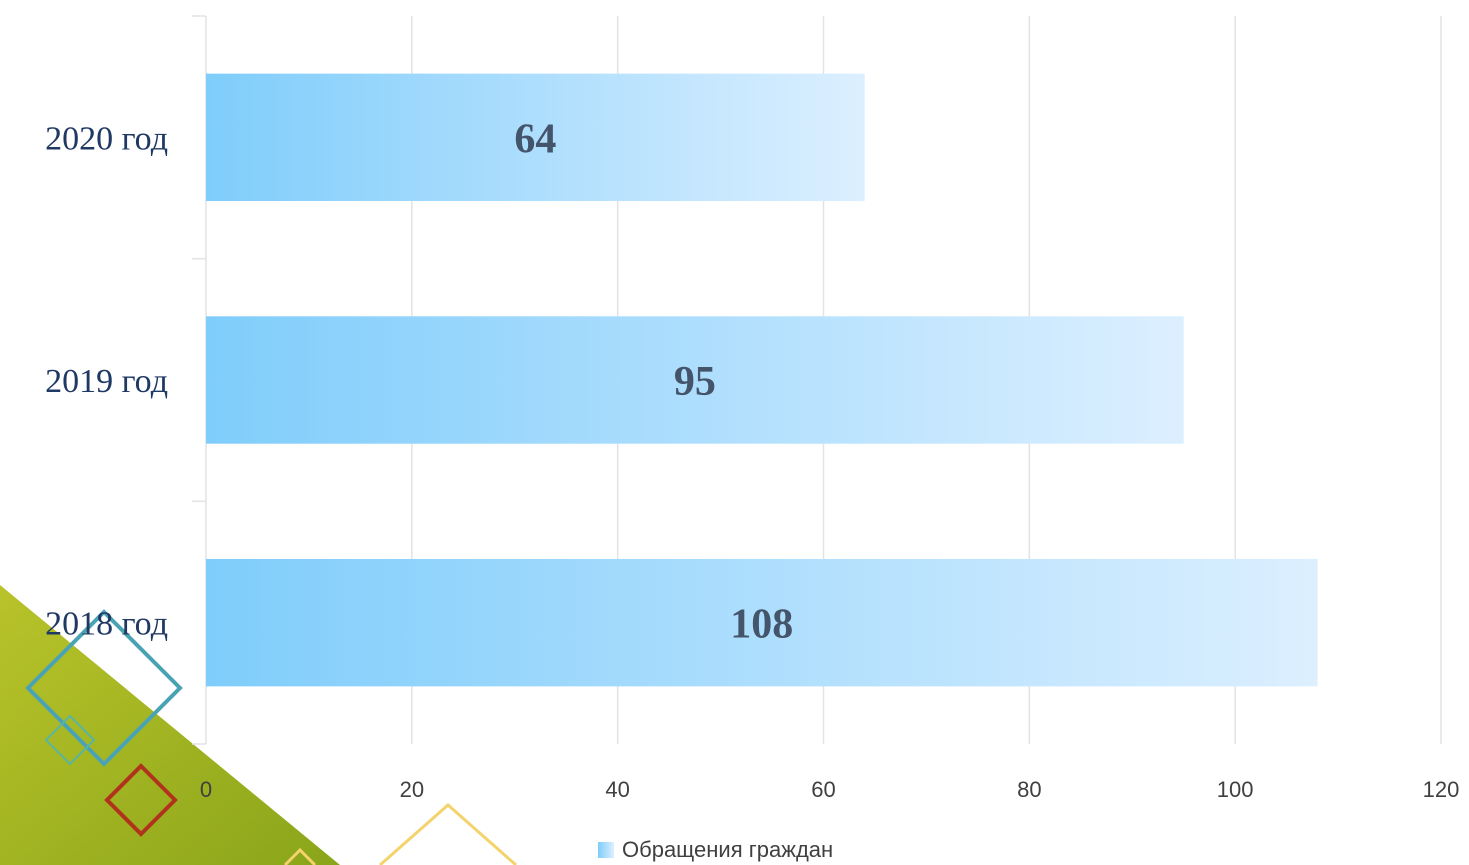 This screenshot has width=1469, height=865. What do you see at coordinates (728, 849) in the screenshot?
I see `legend-label: Обращения граждан` at bounding box center [728, 849].